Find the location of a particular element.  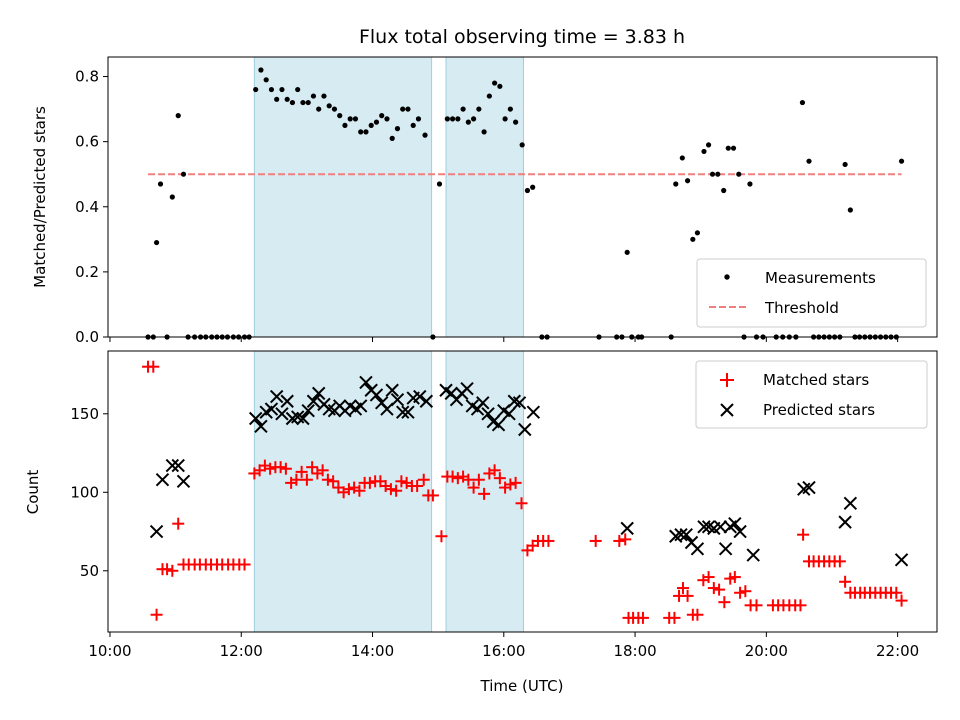

bottom-y-axis-label: Count is located at coordinates (33, 492).